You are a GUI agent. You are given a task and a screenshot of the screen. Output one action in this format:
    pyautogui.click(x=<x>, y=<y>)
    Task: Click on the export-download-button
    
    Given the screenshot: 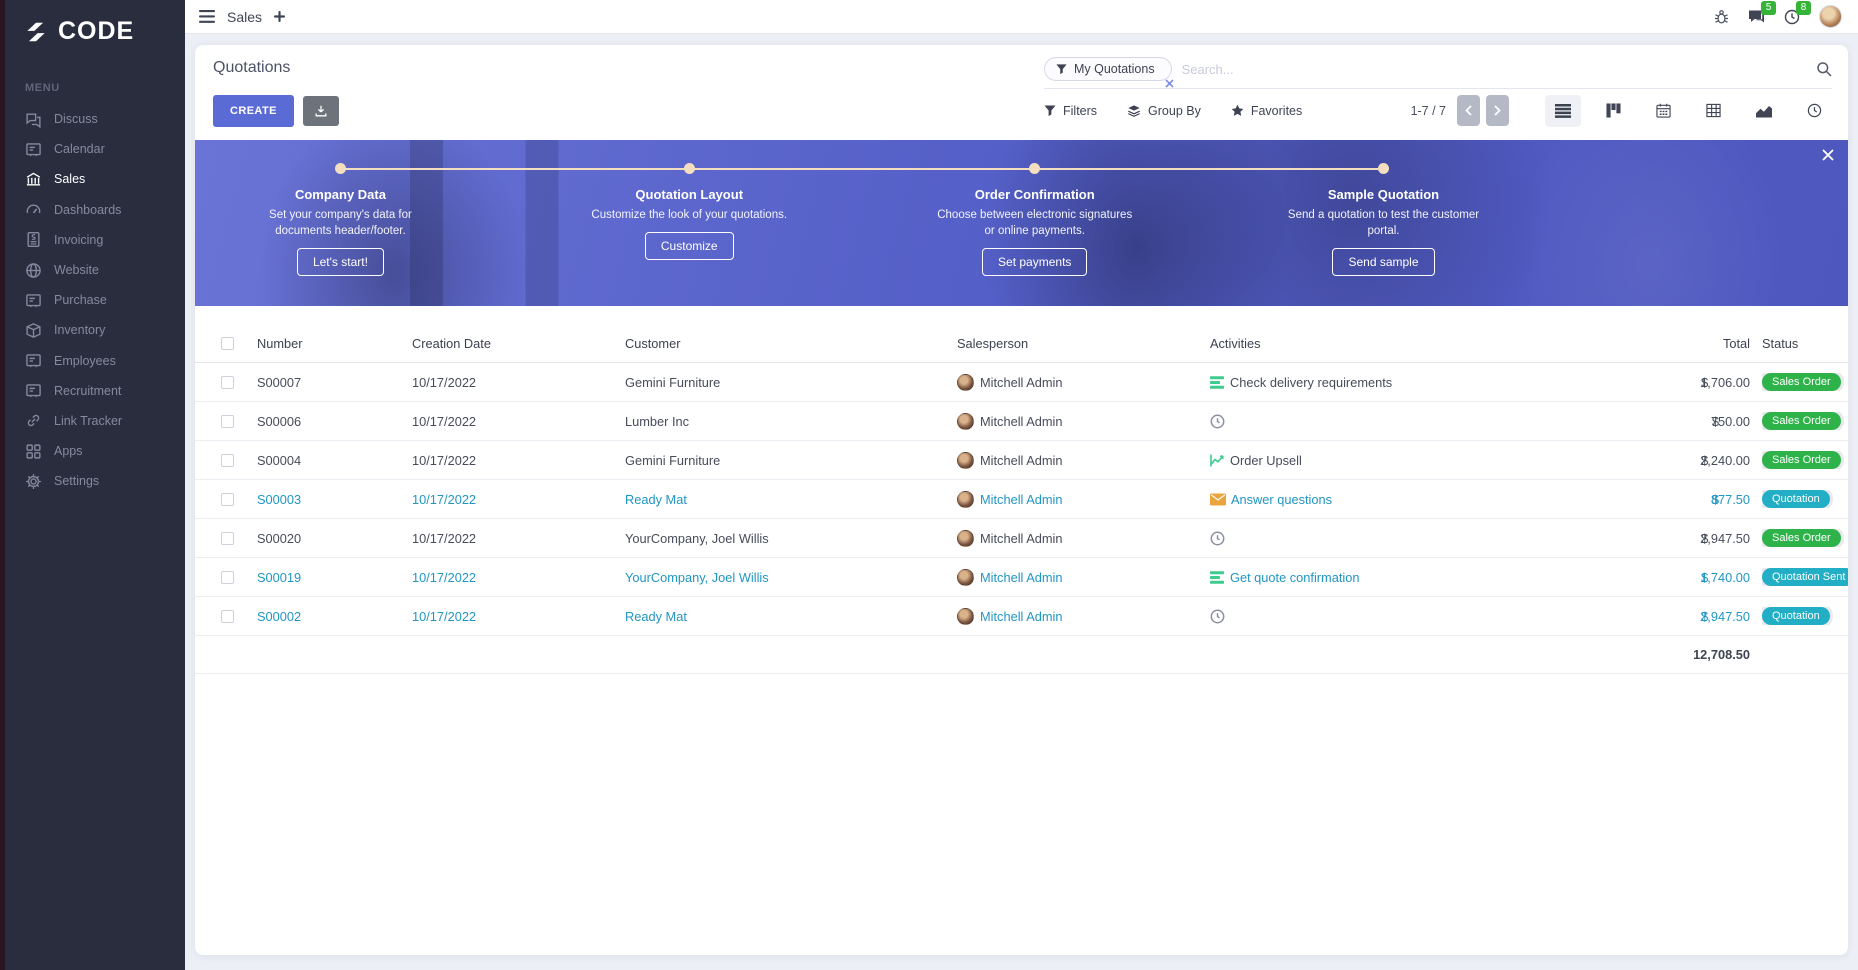 What is the action you would take?
    pyautogui.click(x=320, y=110)
    